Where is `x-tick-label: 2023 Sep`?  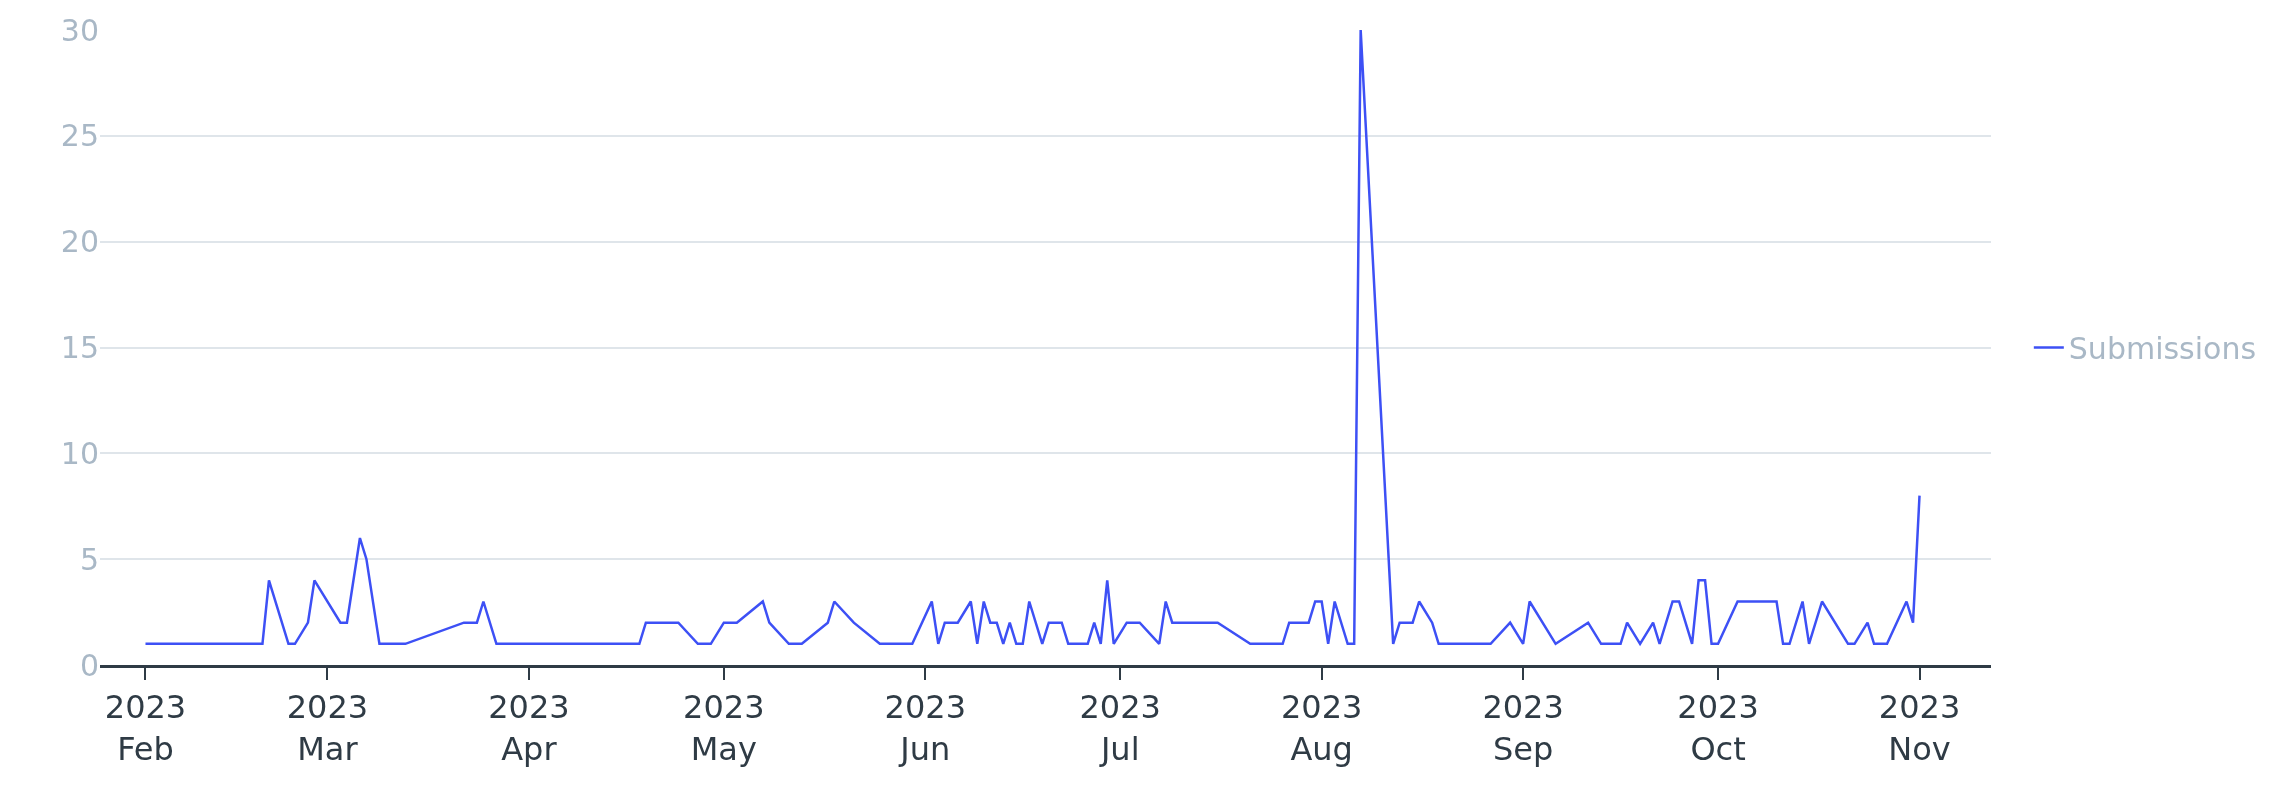
x-tick-label: 2023 Sep is located at coordinates (1523, 728).